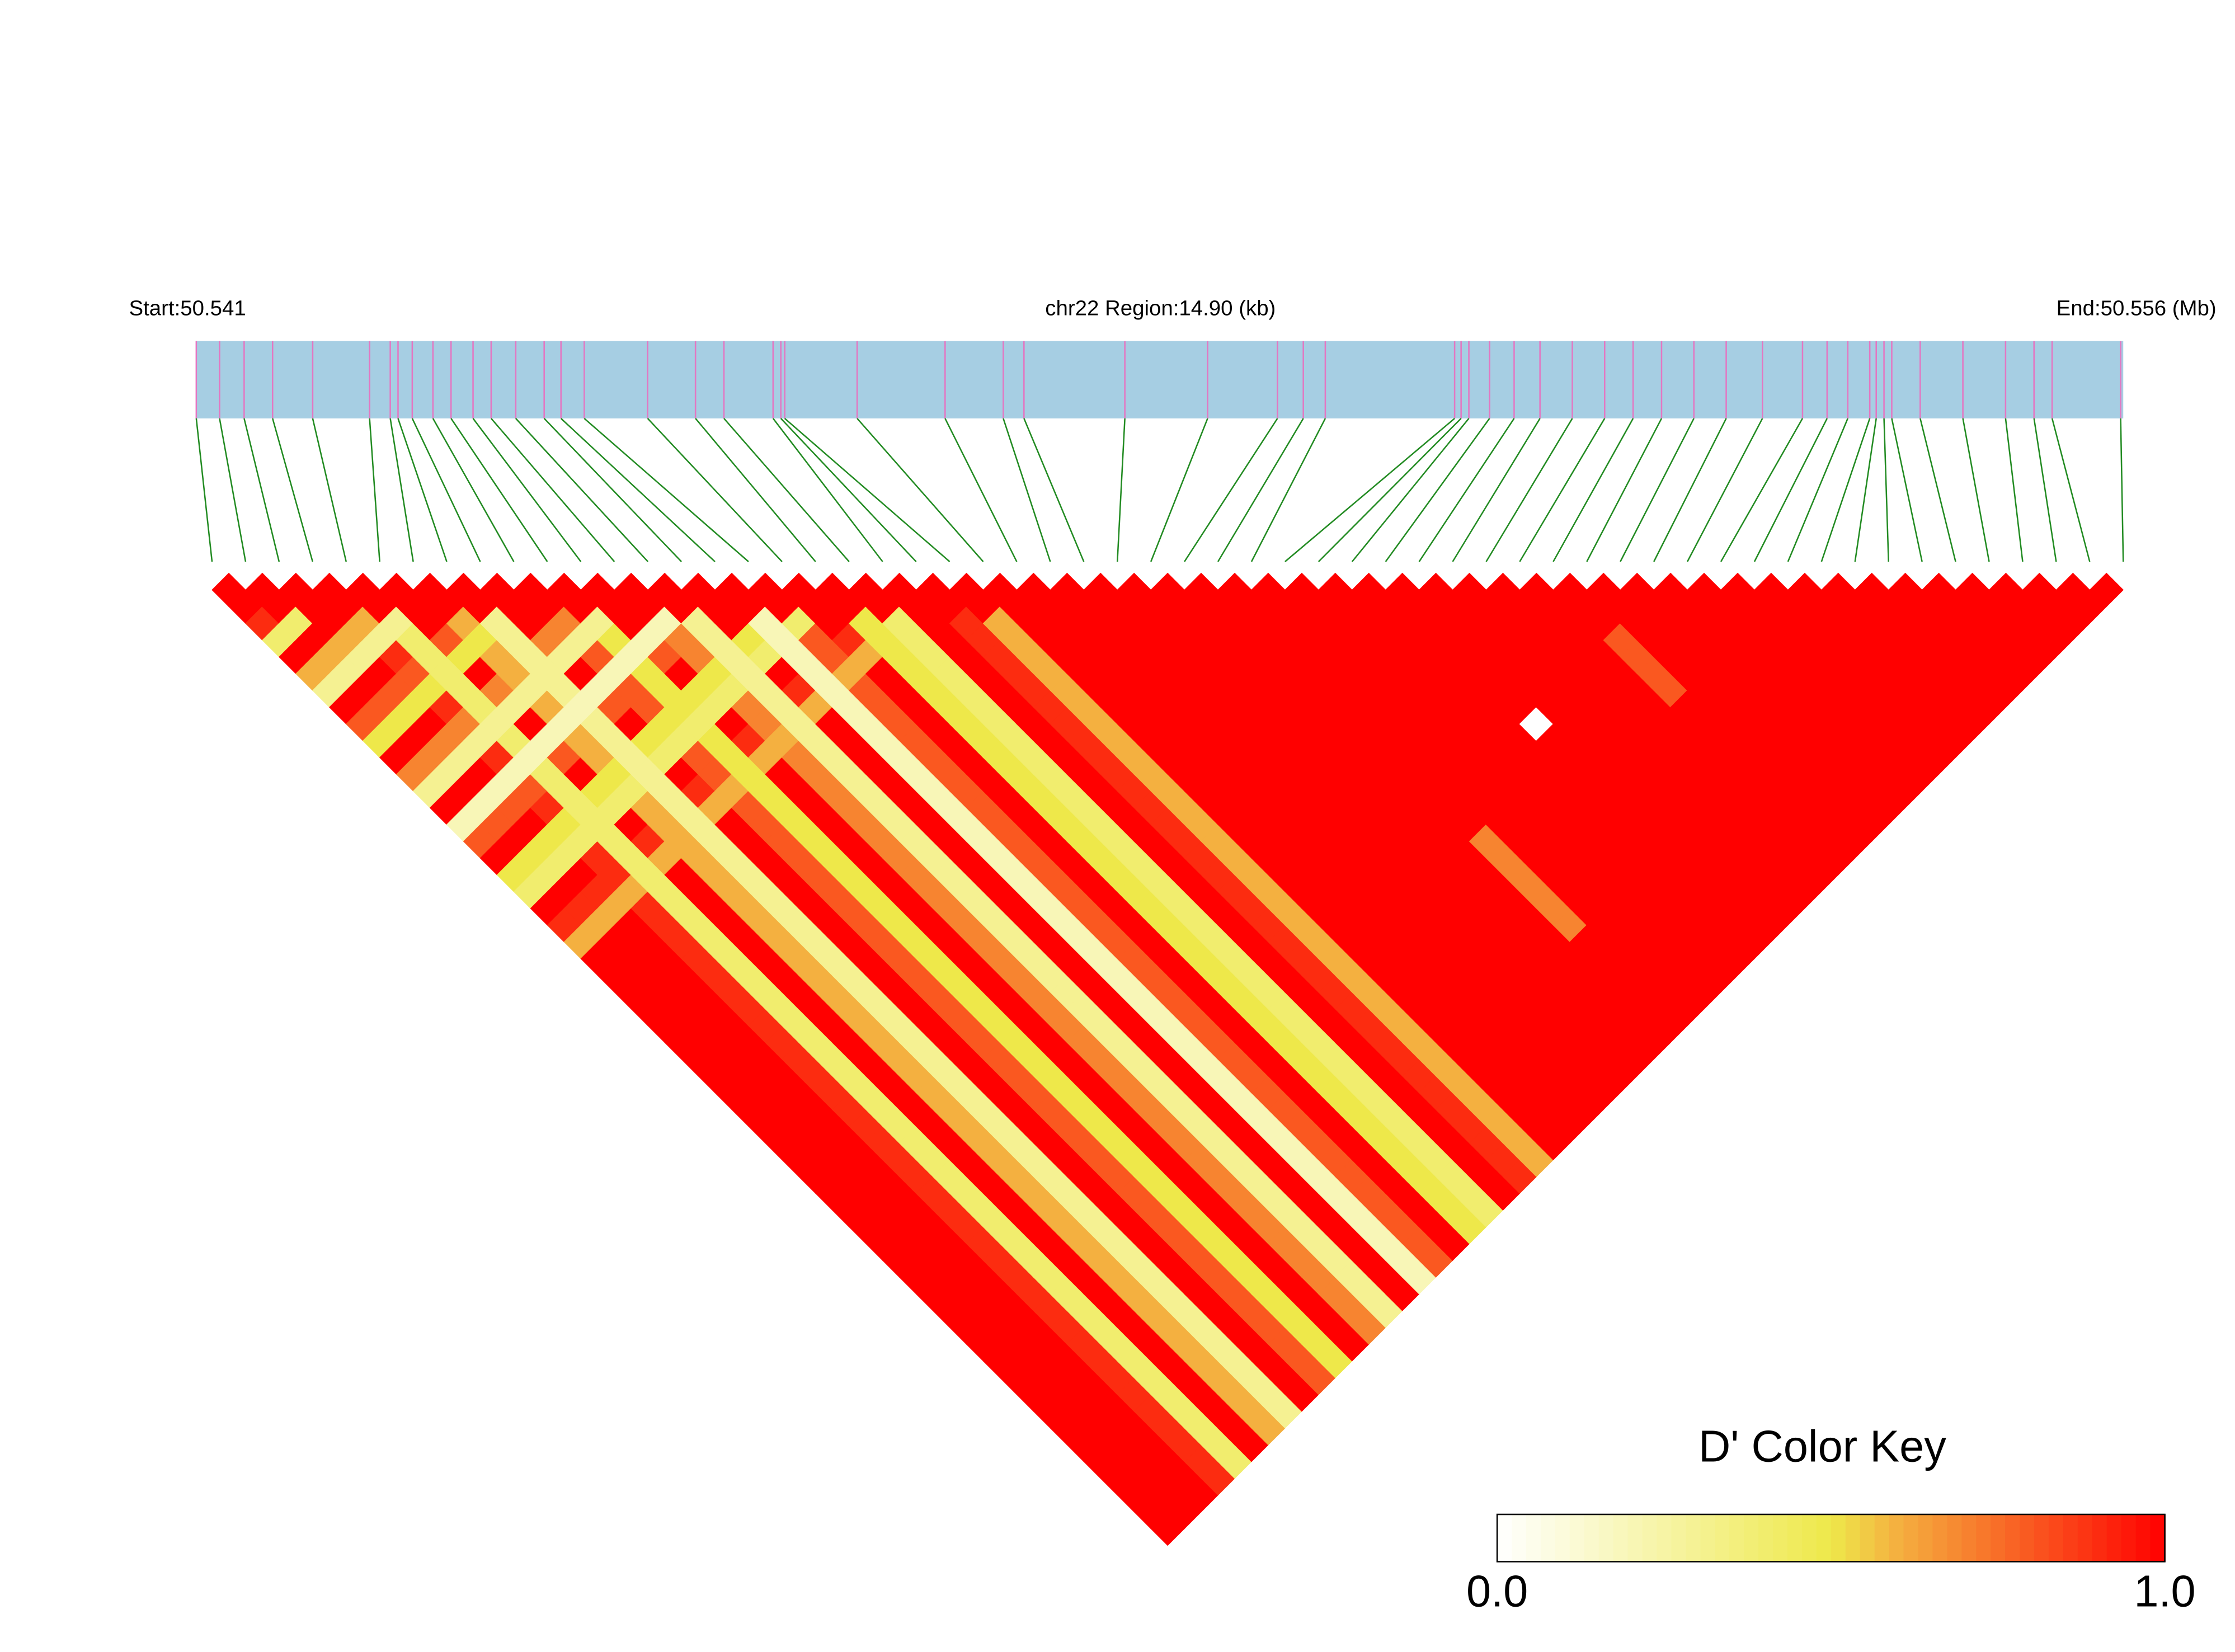 This screenshot has width=2235, height=1652. I want to click on legend-title: D' Color Key, so click(1822, 1446).